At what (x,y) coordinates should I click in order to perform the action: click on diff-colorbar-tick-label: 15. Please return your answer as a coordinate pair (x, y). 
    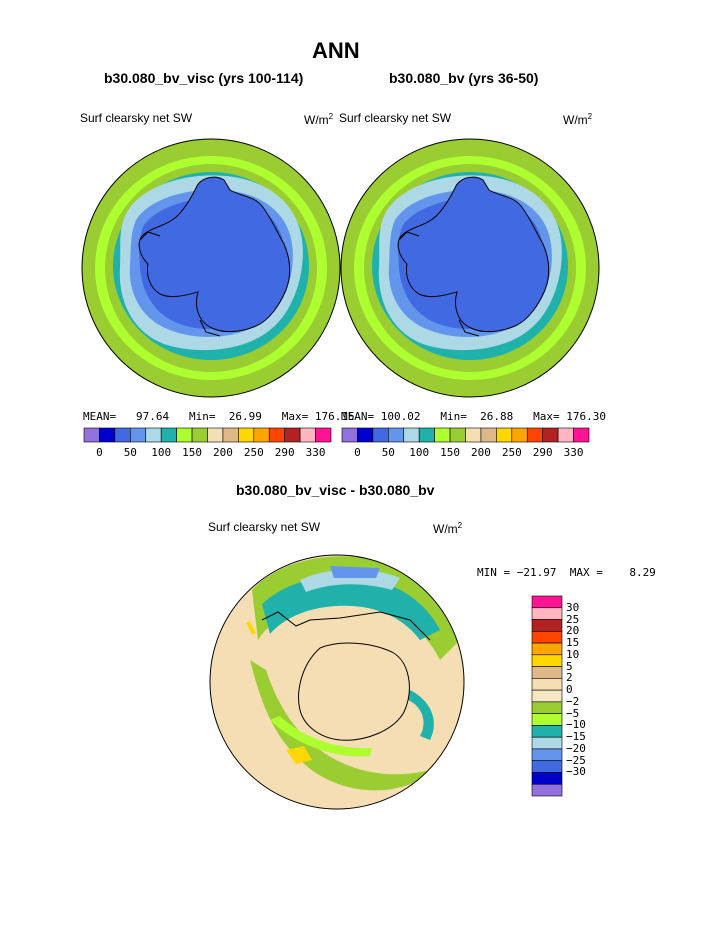
    Looking at the image, I should click on (573, 643).